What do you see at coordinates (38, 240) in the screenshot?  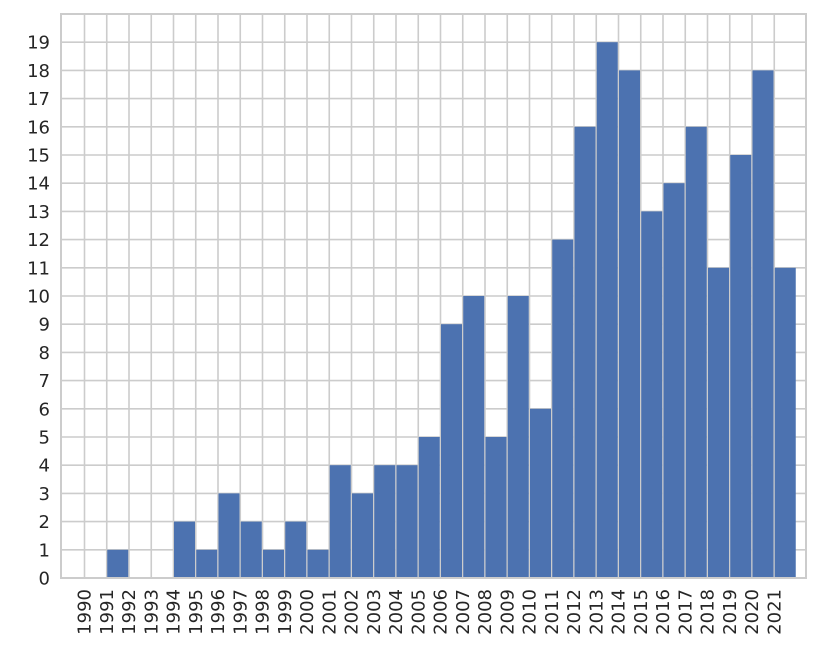 I see `y-tick-label: 12` at bounding box center [38, 240].